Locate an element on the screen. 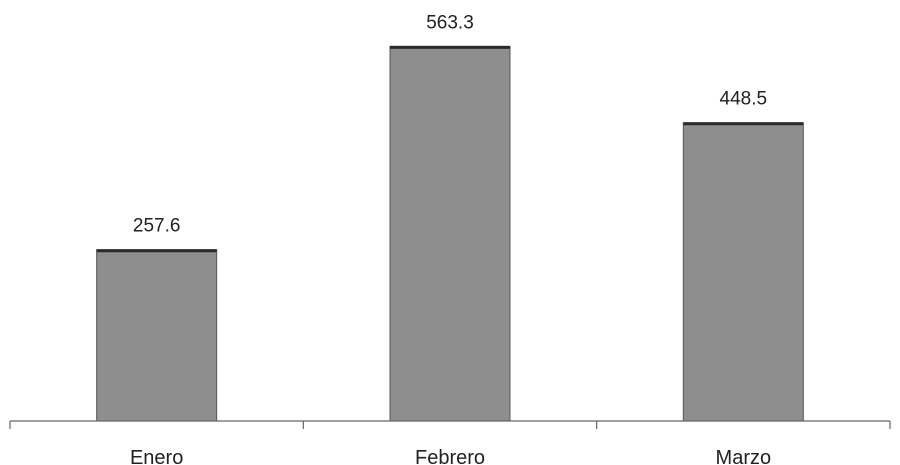 The width and height of the screenshot is (900, 465). data-label-enero: 257.6 is located at coordinates (157, 226).